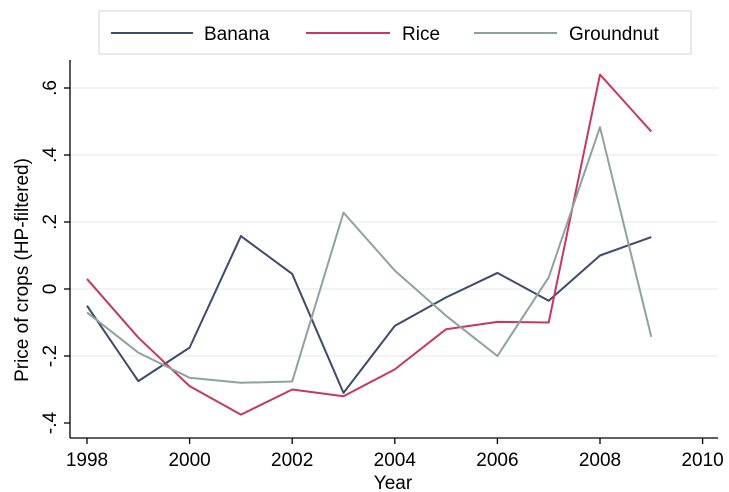 This screenshot has height=492, width=729. Describe the element at coordinates (292, 460) in the screenshot. I see `x-tick-label: 2002` at that location.